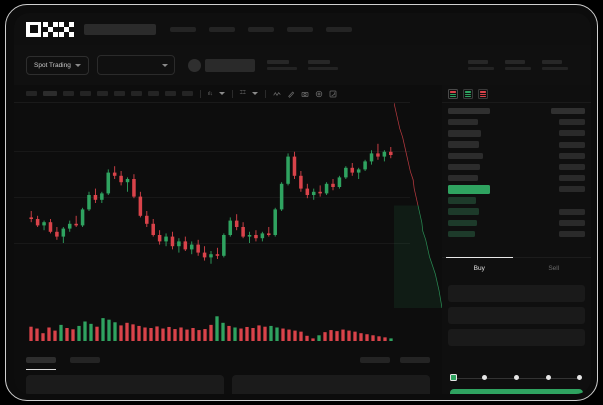  I want to click on camera-icon, so click(305, 94).